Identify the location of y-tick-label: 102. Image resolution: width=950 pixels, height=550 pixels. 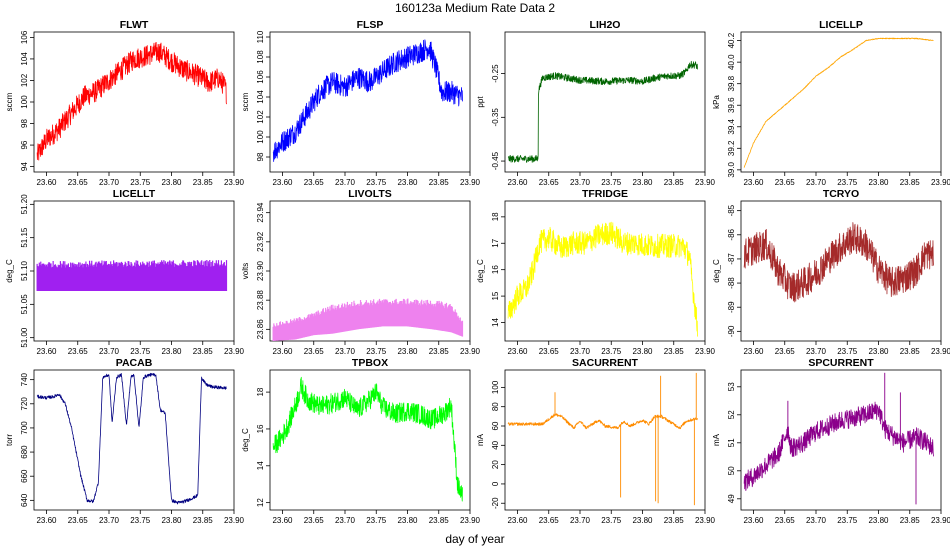
(260, 117).